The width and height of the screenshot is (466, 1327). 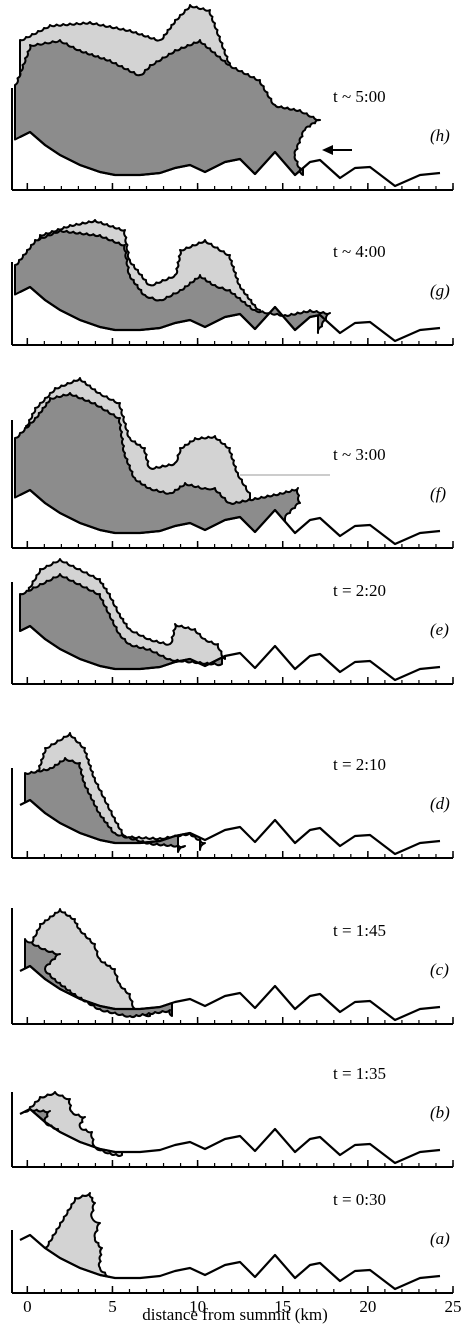 What do you see at coordinates (440, 1112) in the screenshot?
I see `panel-label: (b)` at bounding box center [440, 1112].